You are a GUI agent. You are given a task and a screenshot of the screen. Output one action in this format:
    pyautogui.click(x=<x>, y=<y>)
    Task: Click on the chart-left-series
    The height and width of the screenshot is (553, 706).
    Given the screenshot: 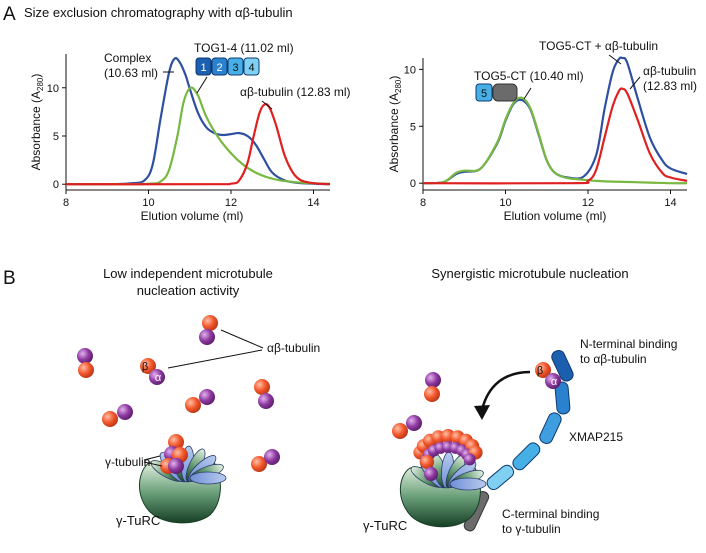 What is the action you would take?
    pyautogui.click(x=198, y=121)
    